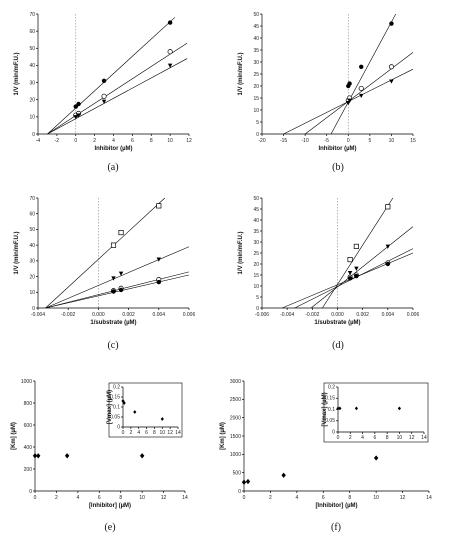 Image resolution: width=450 pixels, height=550 pixels. Describe the element at coordinates (109, 527) in the screenshot. I see `panel-label: (e)` at that location.